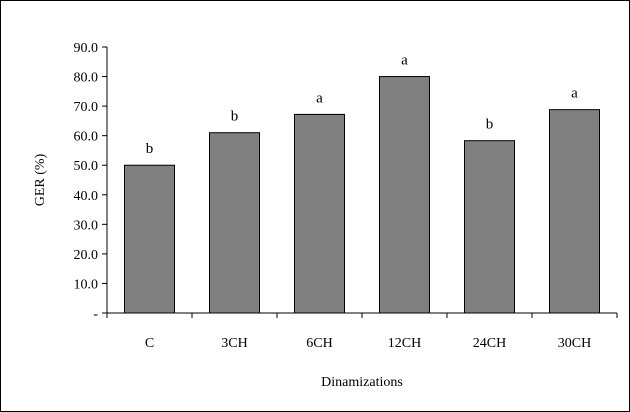 This screenshot has width=630, height=412. Describe the element at coordinates (149, 239) in the screenshot. I see `bar-c` at that location.